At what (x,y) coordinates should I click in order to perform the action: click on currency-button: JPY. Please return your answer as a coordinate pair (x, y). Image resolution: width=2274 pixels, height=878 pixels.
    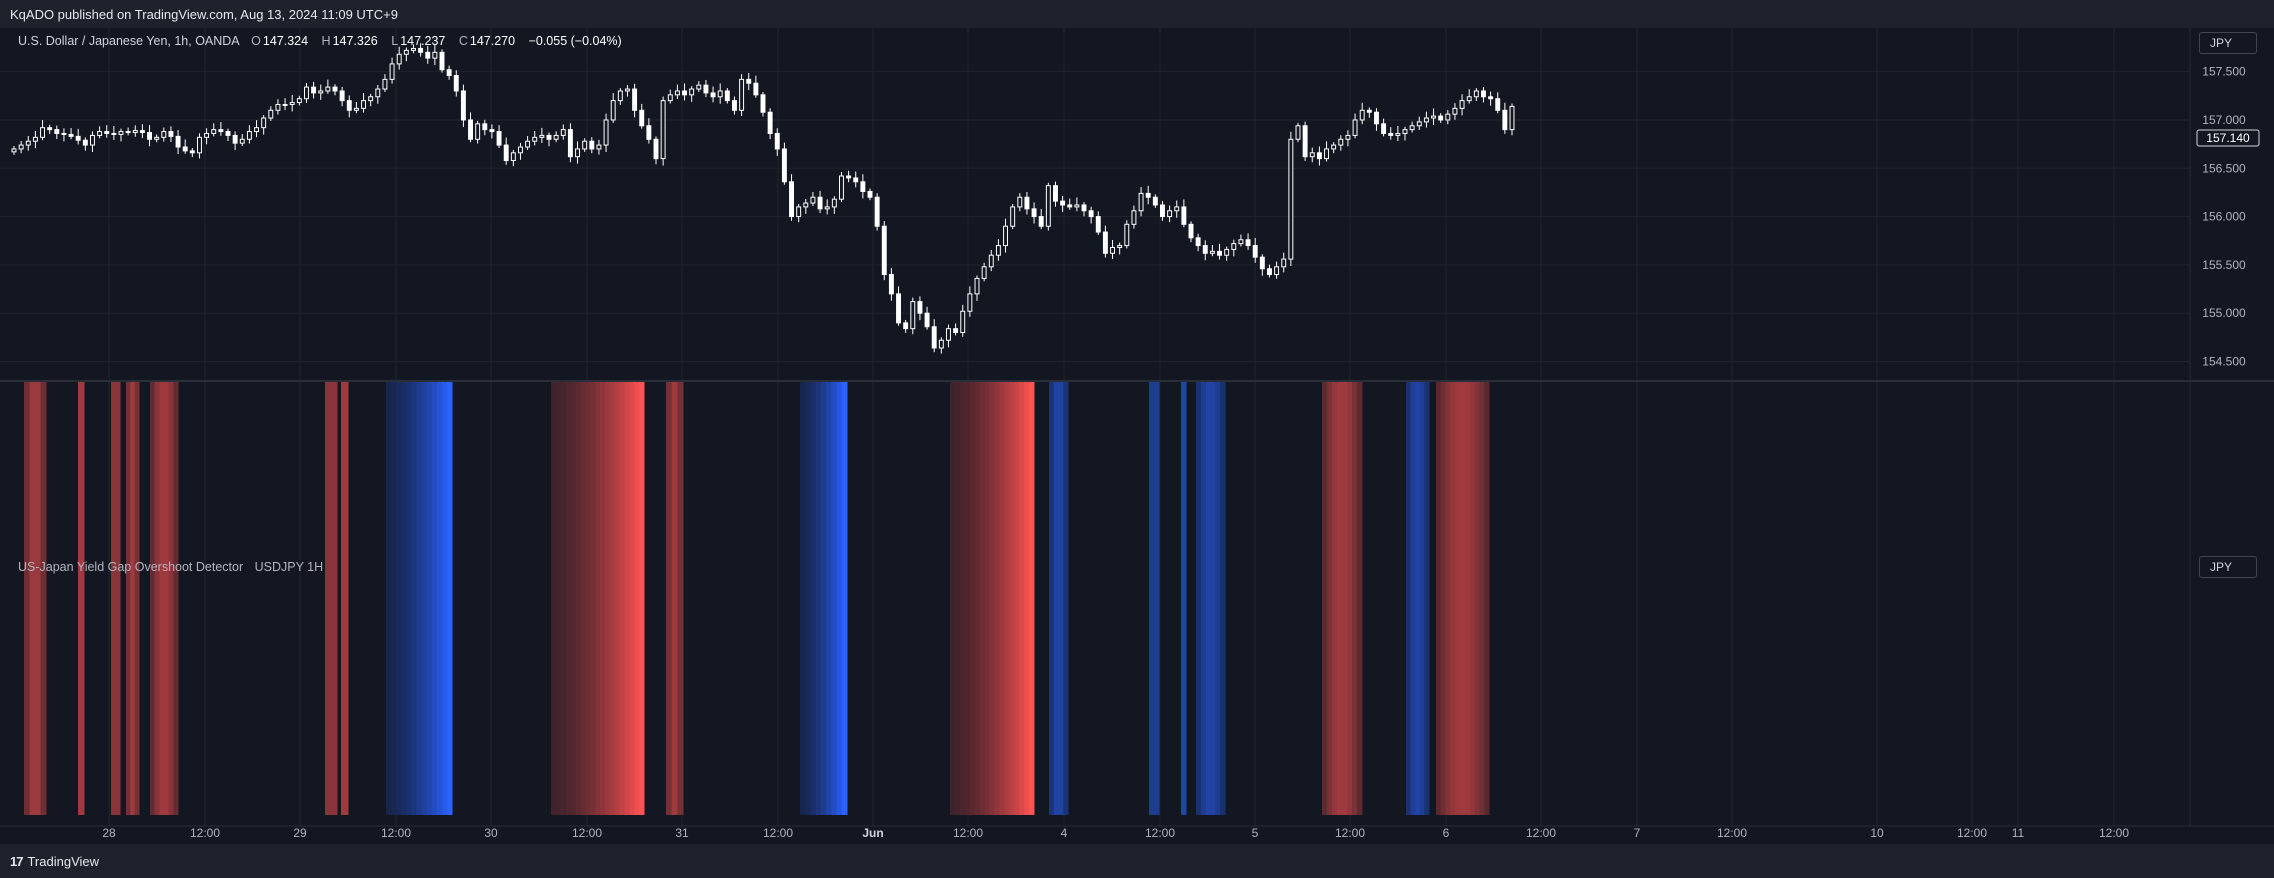
    Looking at the image, I should click on (2228, 43).